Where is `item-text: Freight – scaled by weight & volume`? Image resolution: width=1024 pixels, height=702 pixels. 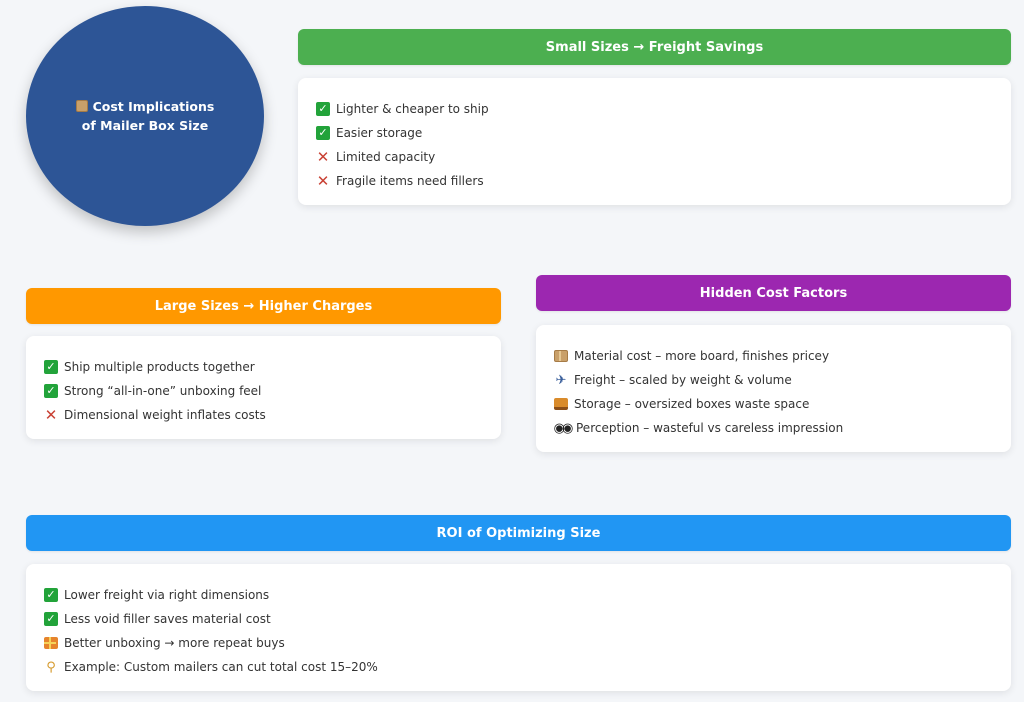 item-text: Freight – scaled by weight & volume is located at coordinates (683, 380).